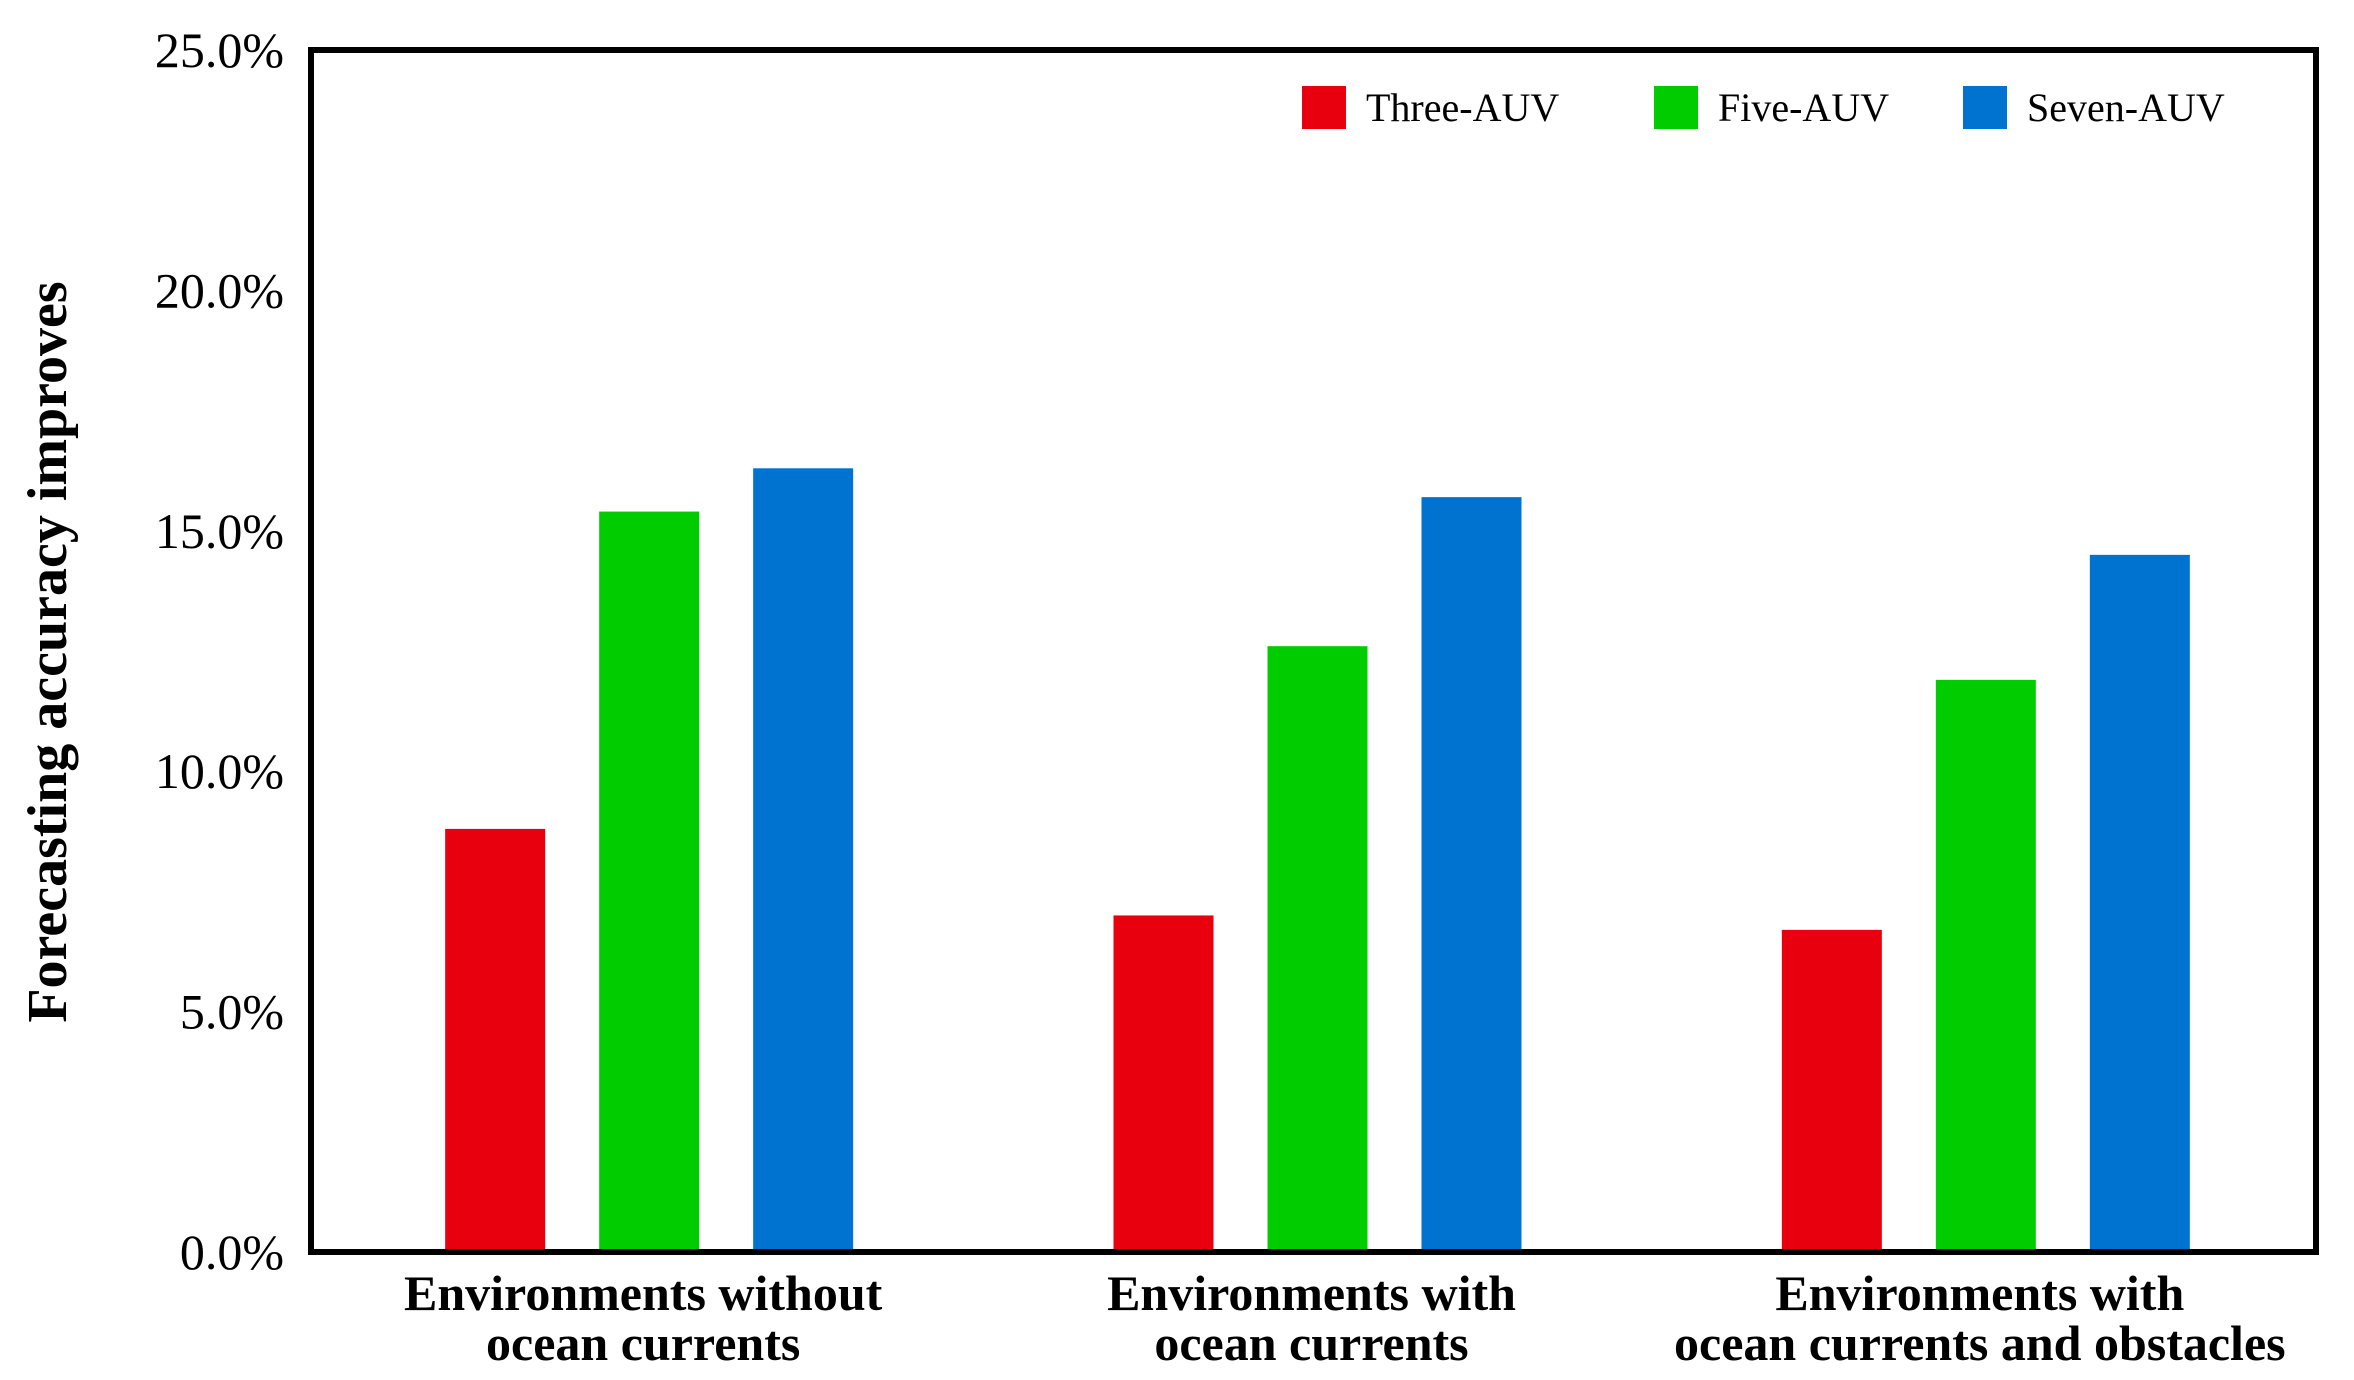 This screenshot has height=1380, width=2354. Describe the element at coordinates (219, 290) in the screenshot. I see `y-tick-label: 20.0%` at that location.